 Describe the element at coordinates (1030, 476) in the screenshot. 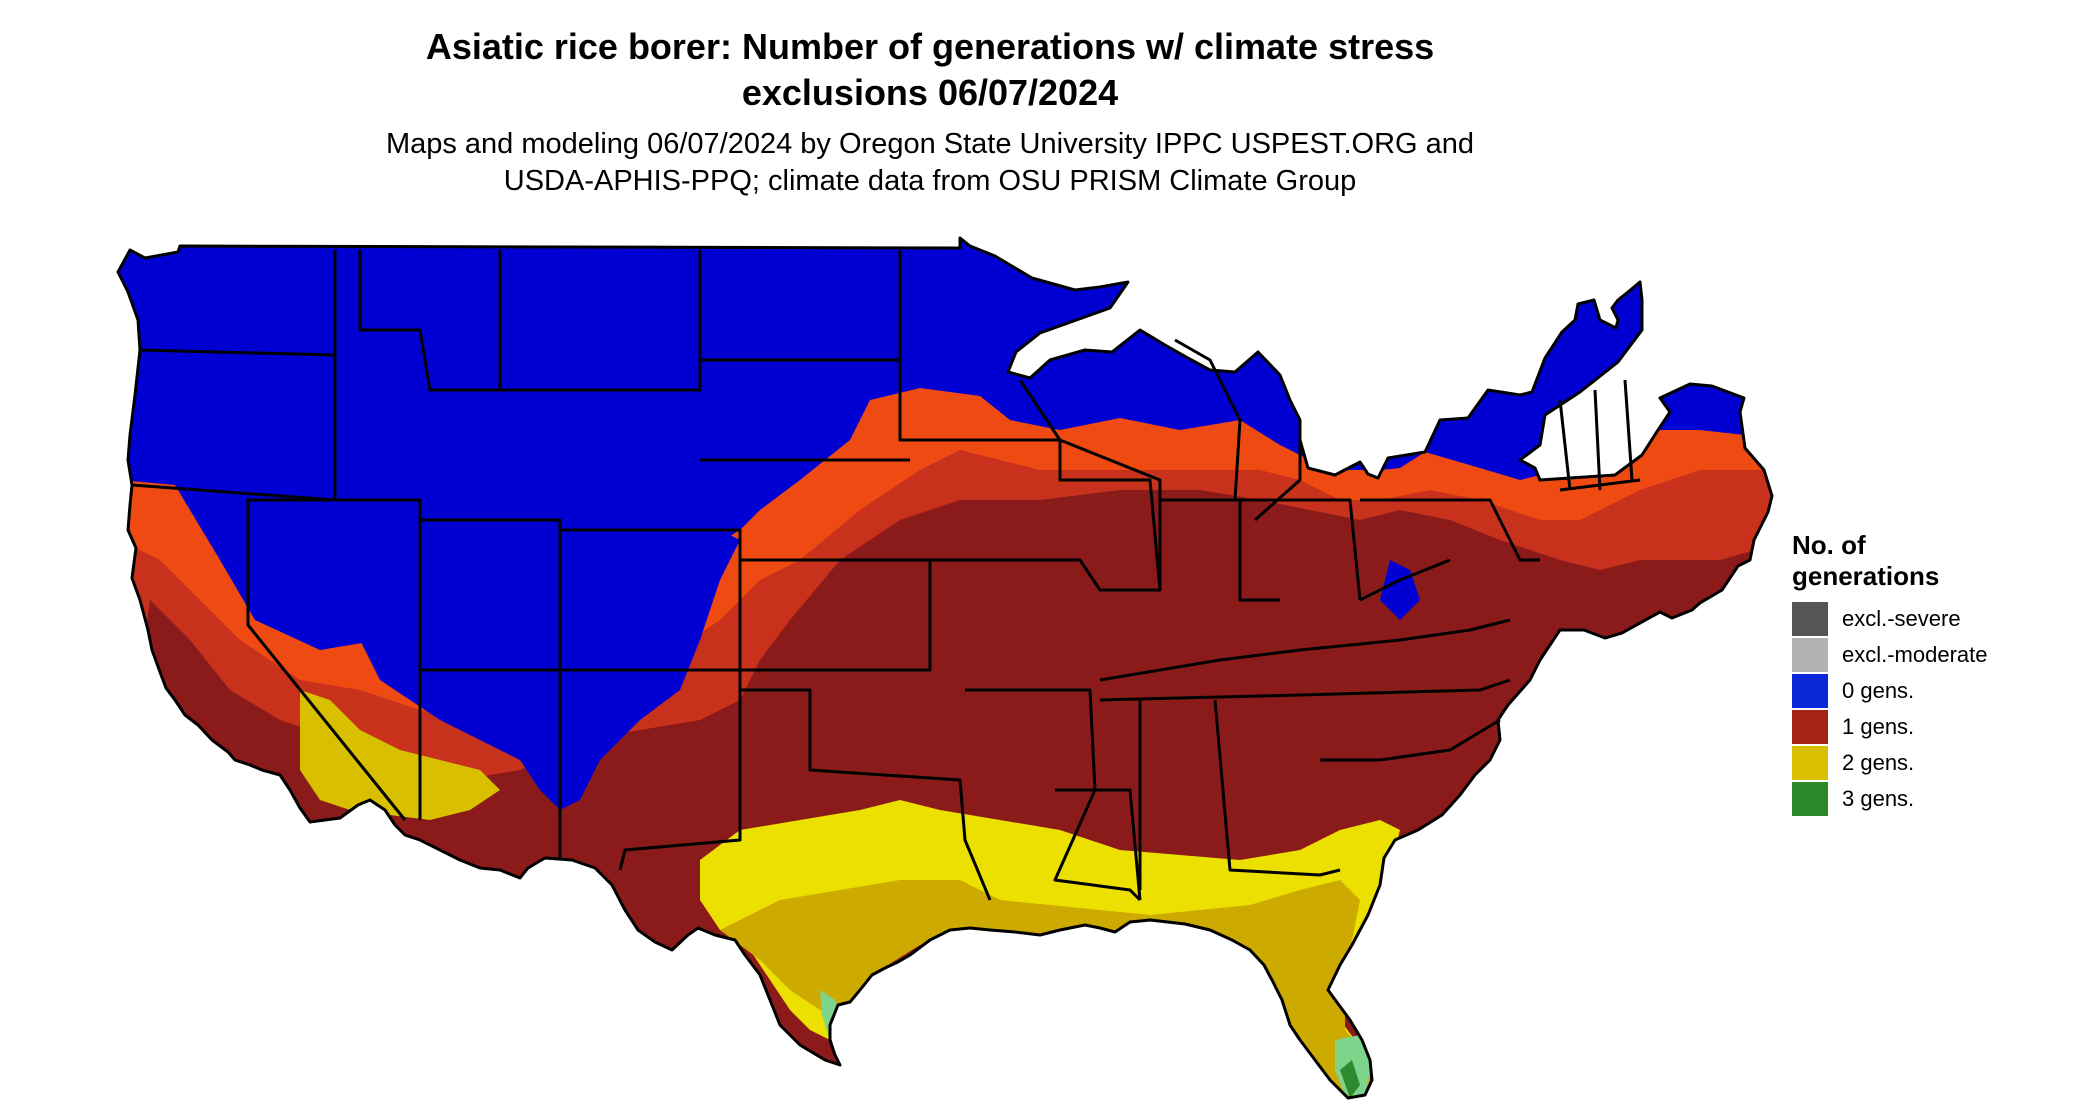

I see `border-mn-ia-mo` at that location.